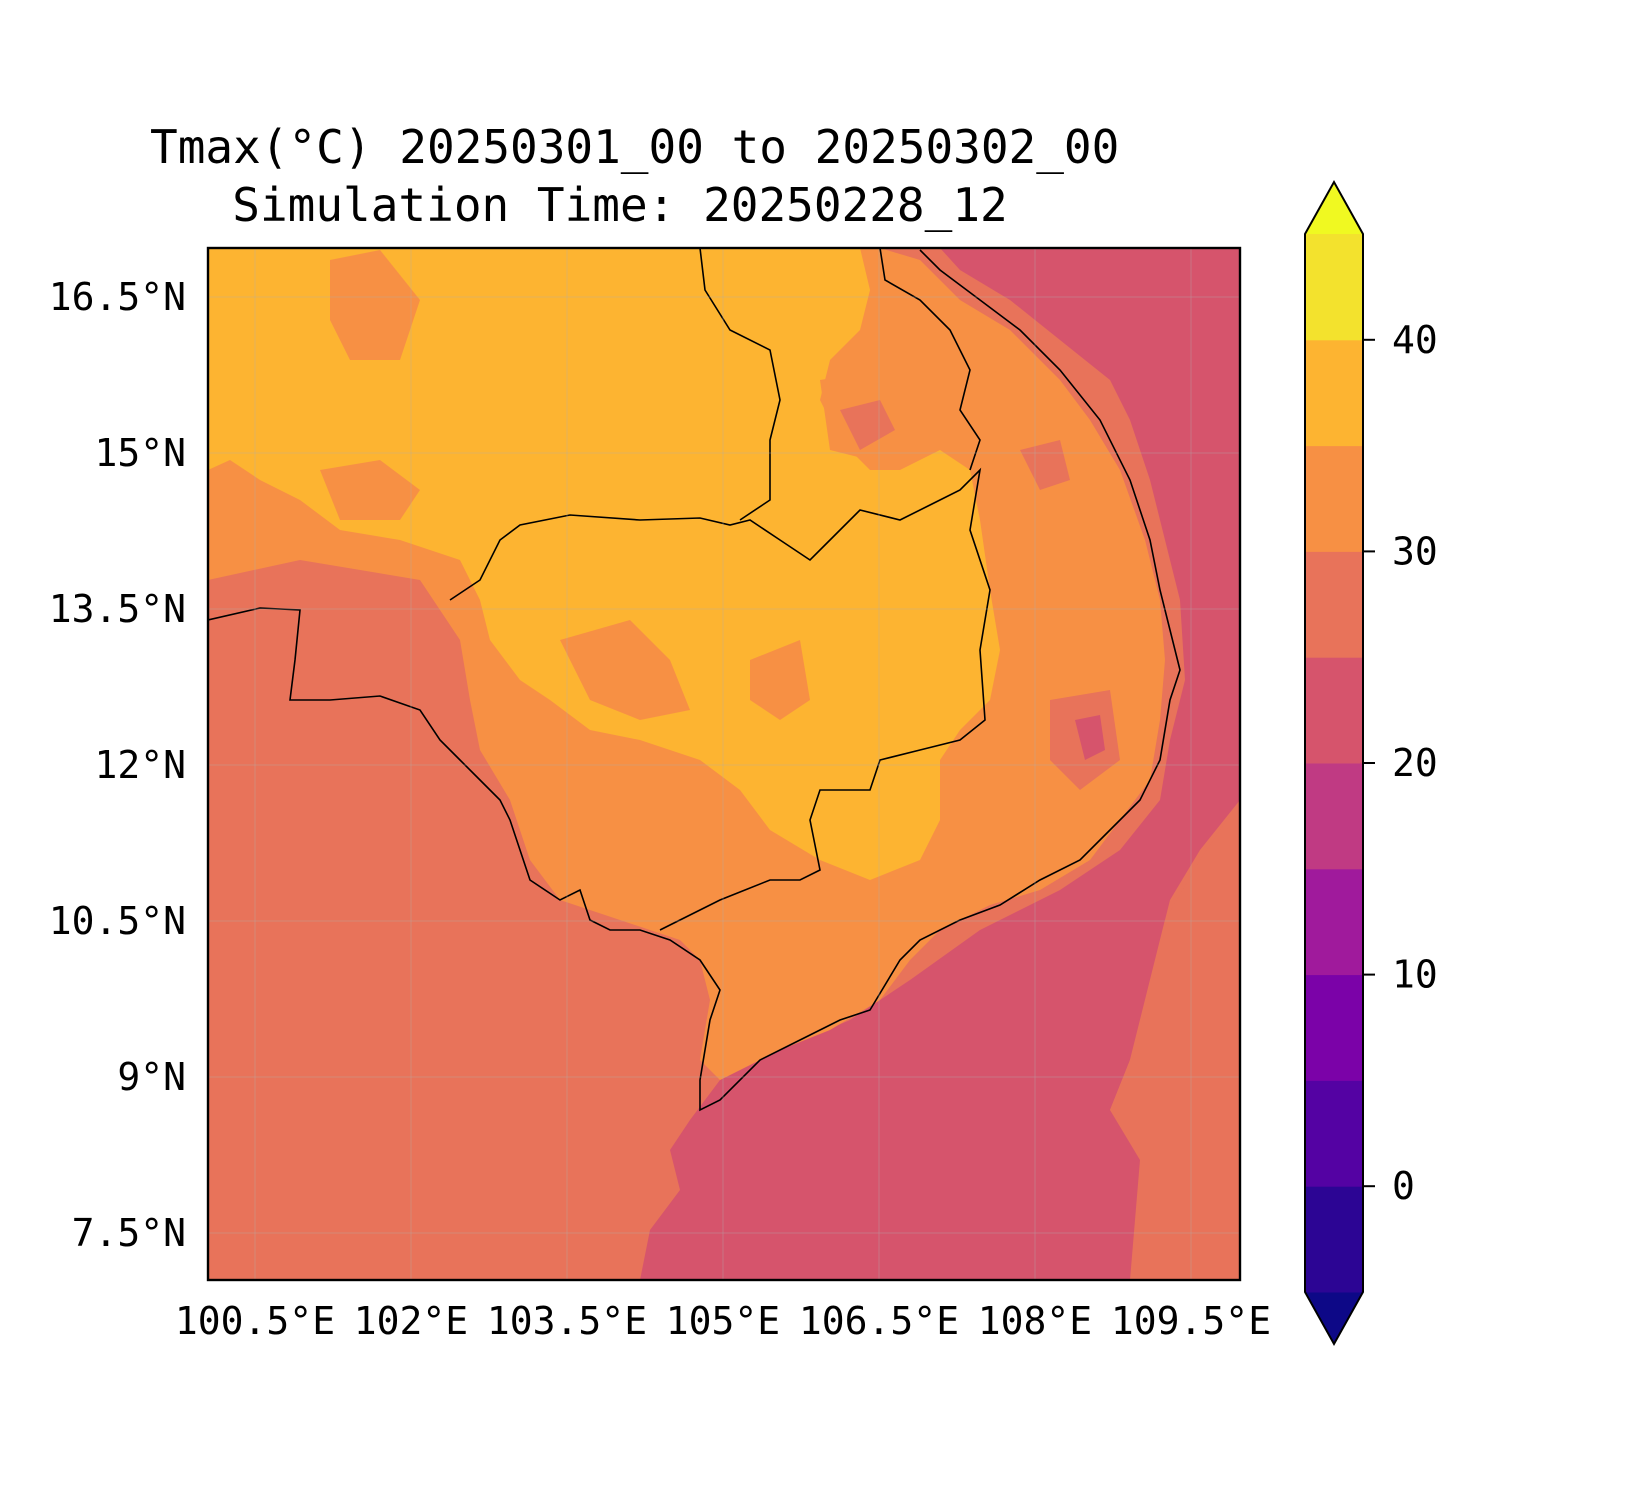  What do you see at coordinates (1415, 763) in the screenshot?
I see `colorbar-tick-label: 20` at bounding box center [1415, 763].